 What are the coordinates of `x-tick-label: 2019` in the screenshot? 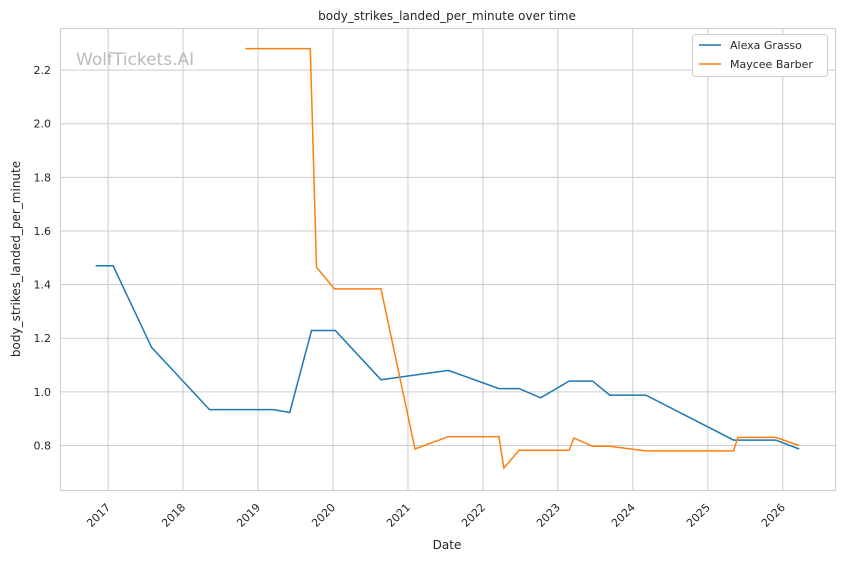 It's located at (248, 515).